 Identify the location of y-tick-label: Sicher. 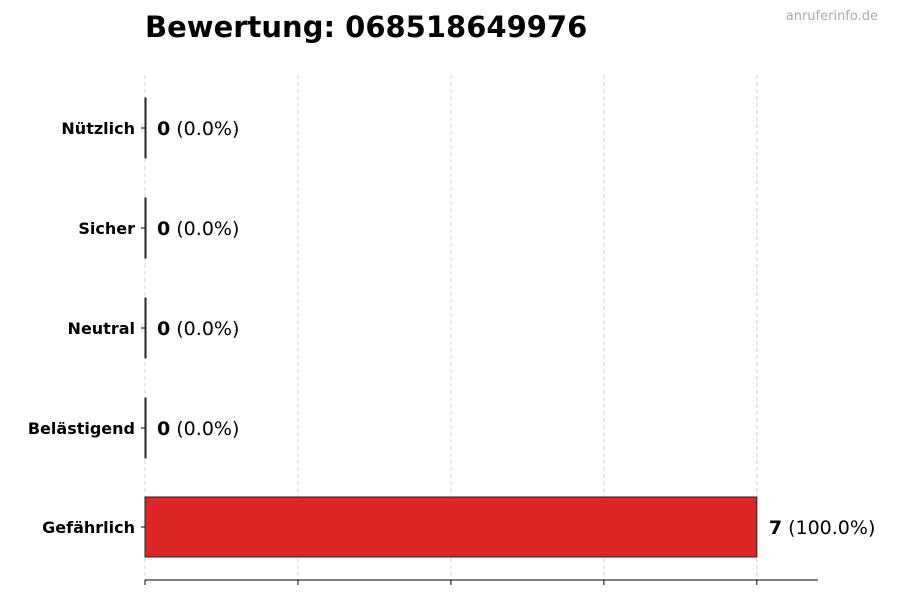
(106, 228).